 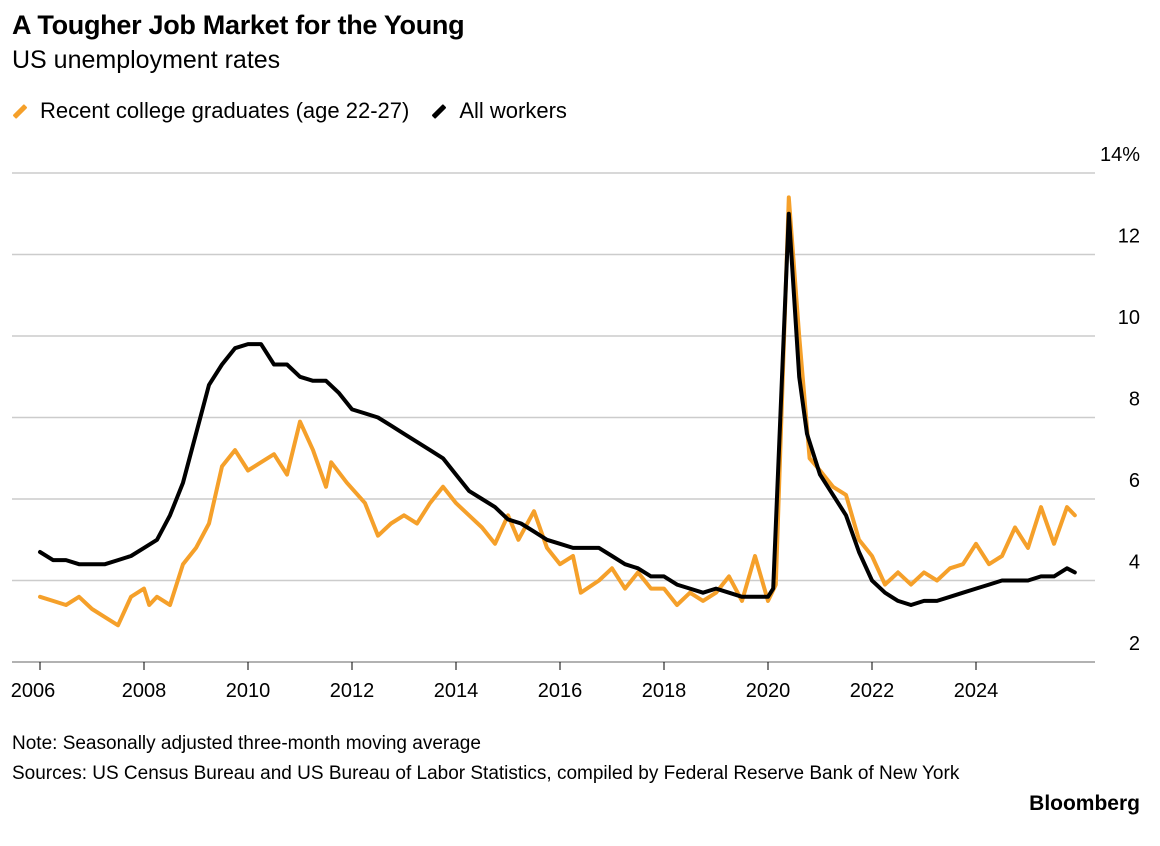 What do you see at coordinates (238, 25) in the screenshot?
I see `chart-title: A Tougher Job Market for the Young` at bounding box center [238, 25].